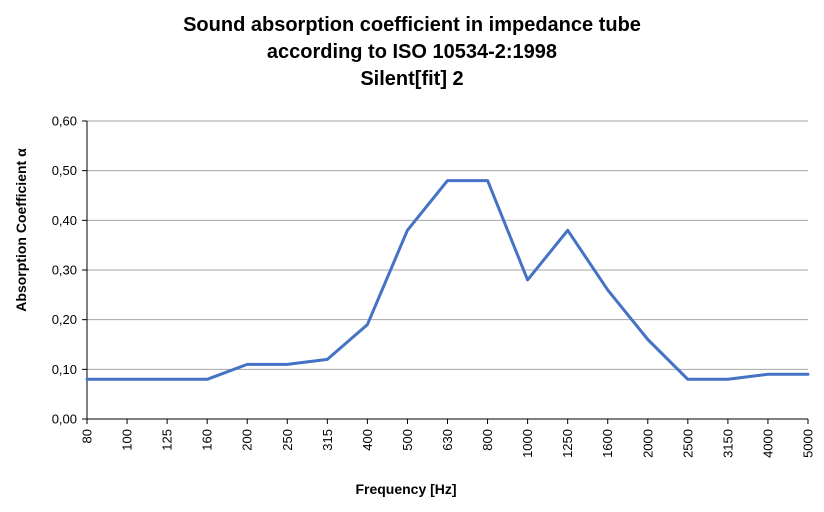 The image size is (824, 512). Describe the element at coordinates (647, 443) in the screenshot. I see `x-tick-label: 2000` at that location.